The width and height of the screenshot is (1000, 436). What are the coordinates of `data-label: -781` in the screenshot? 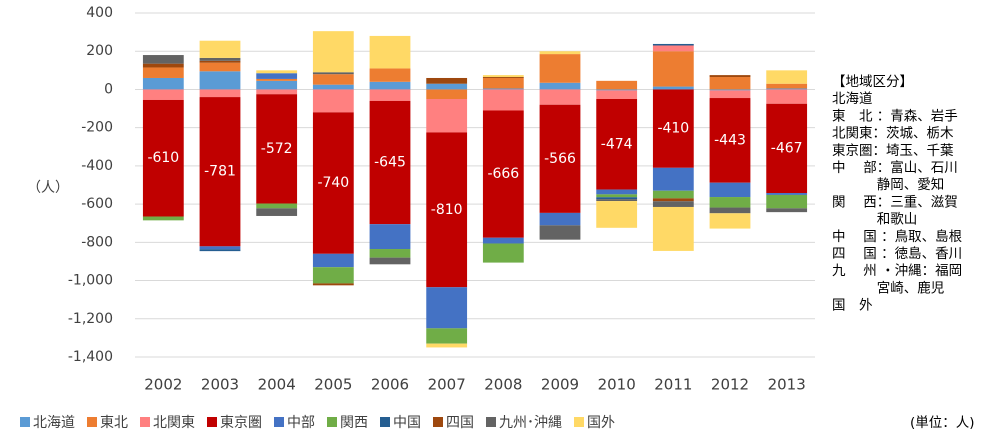 It's located at (220, 172).